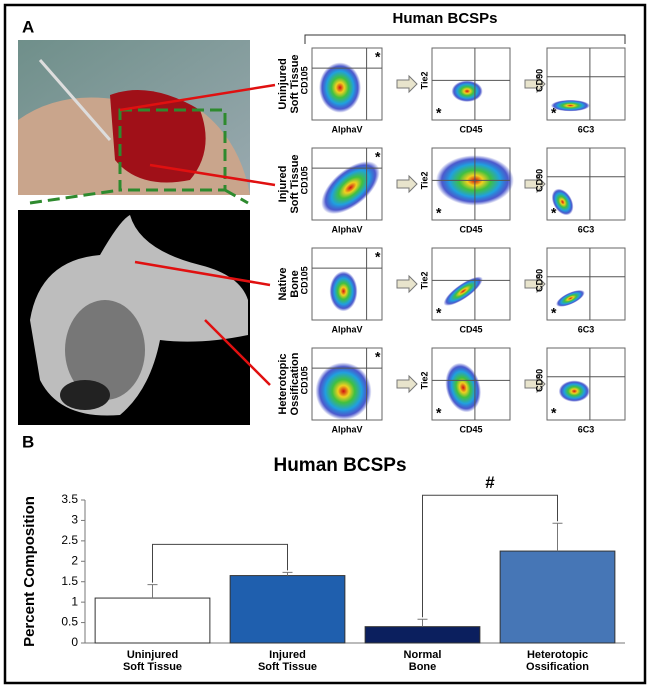 The height and width of the screenshot is (689, 650). What do you see at coordinates (29, 571) in the screenshot?
I see `y-axis-title: Percent Composition` at bounding box center [29, 571].